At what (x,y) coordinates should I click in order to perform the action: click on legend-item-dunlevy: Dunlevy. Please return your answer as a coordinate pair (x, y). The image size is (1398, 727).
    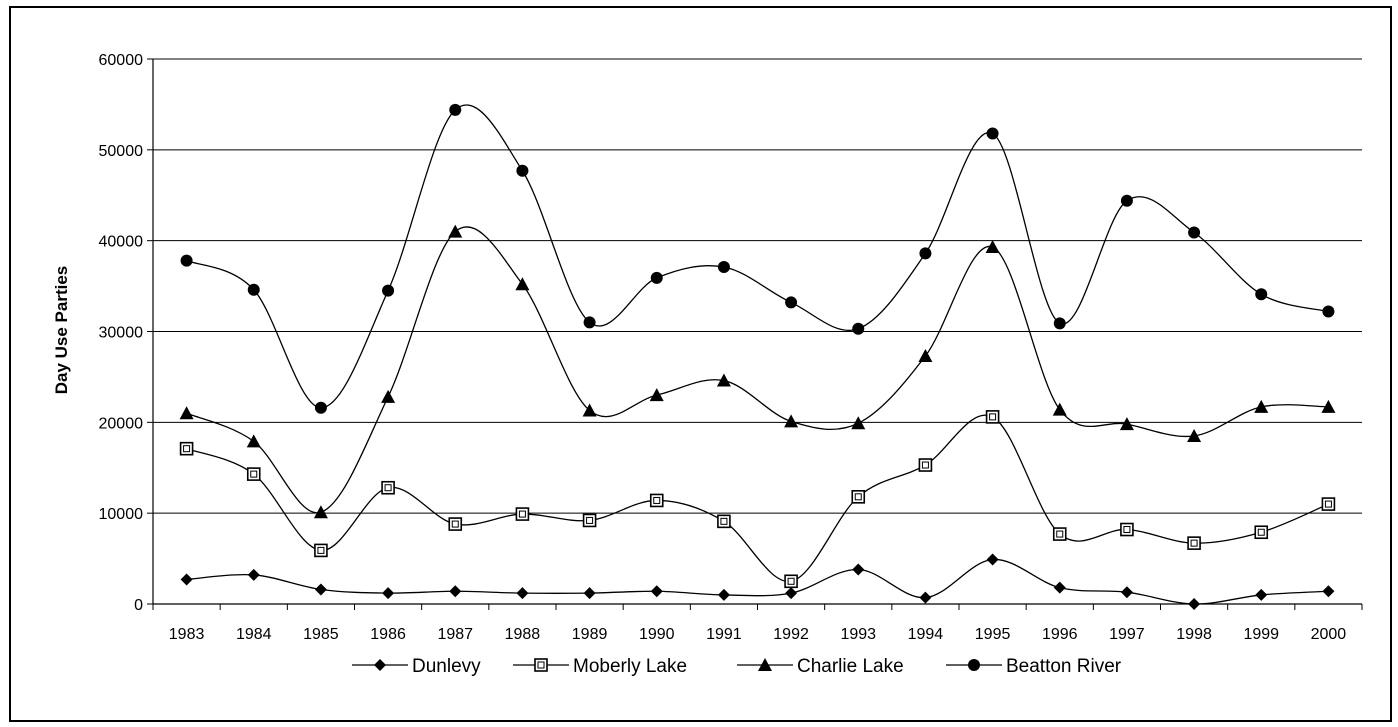
    Looking at the image, I should click on (416, 666).